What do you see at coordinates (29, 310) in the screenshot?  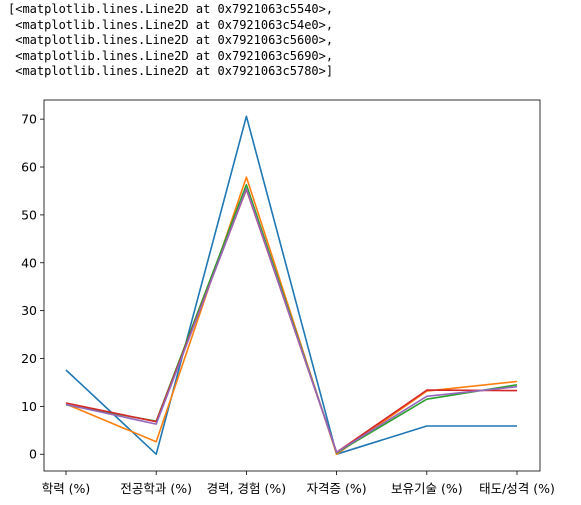 I see `y-tick-label-30: 30` at bounding box center [29, 310].